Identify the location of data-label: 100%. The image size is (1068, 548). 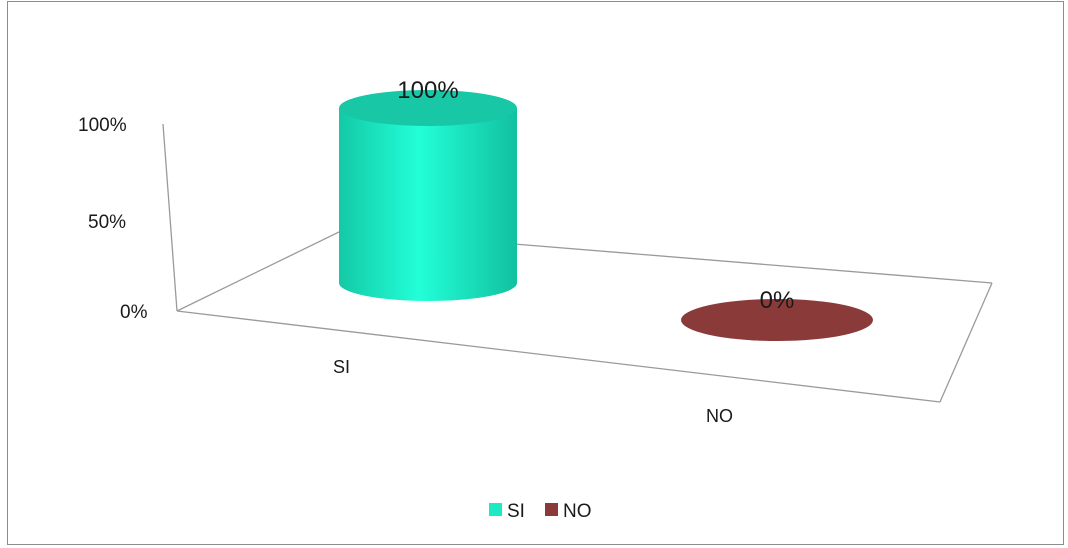
(427, 90).